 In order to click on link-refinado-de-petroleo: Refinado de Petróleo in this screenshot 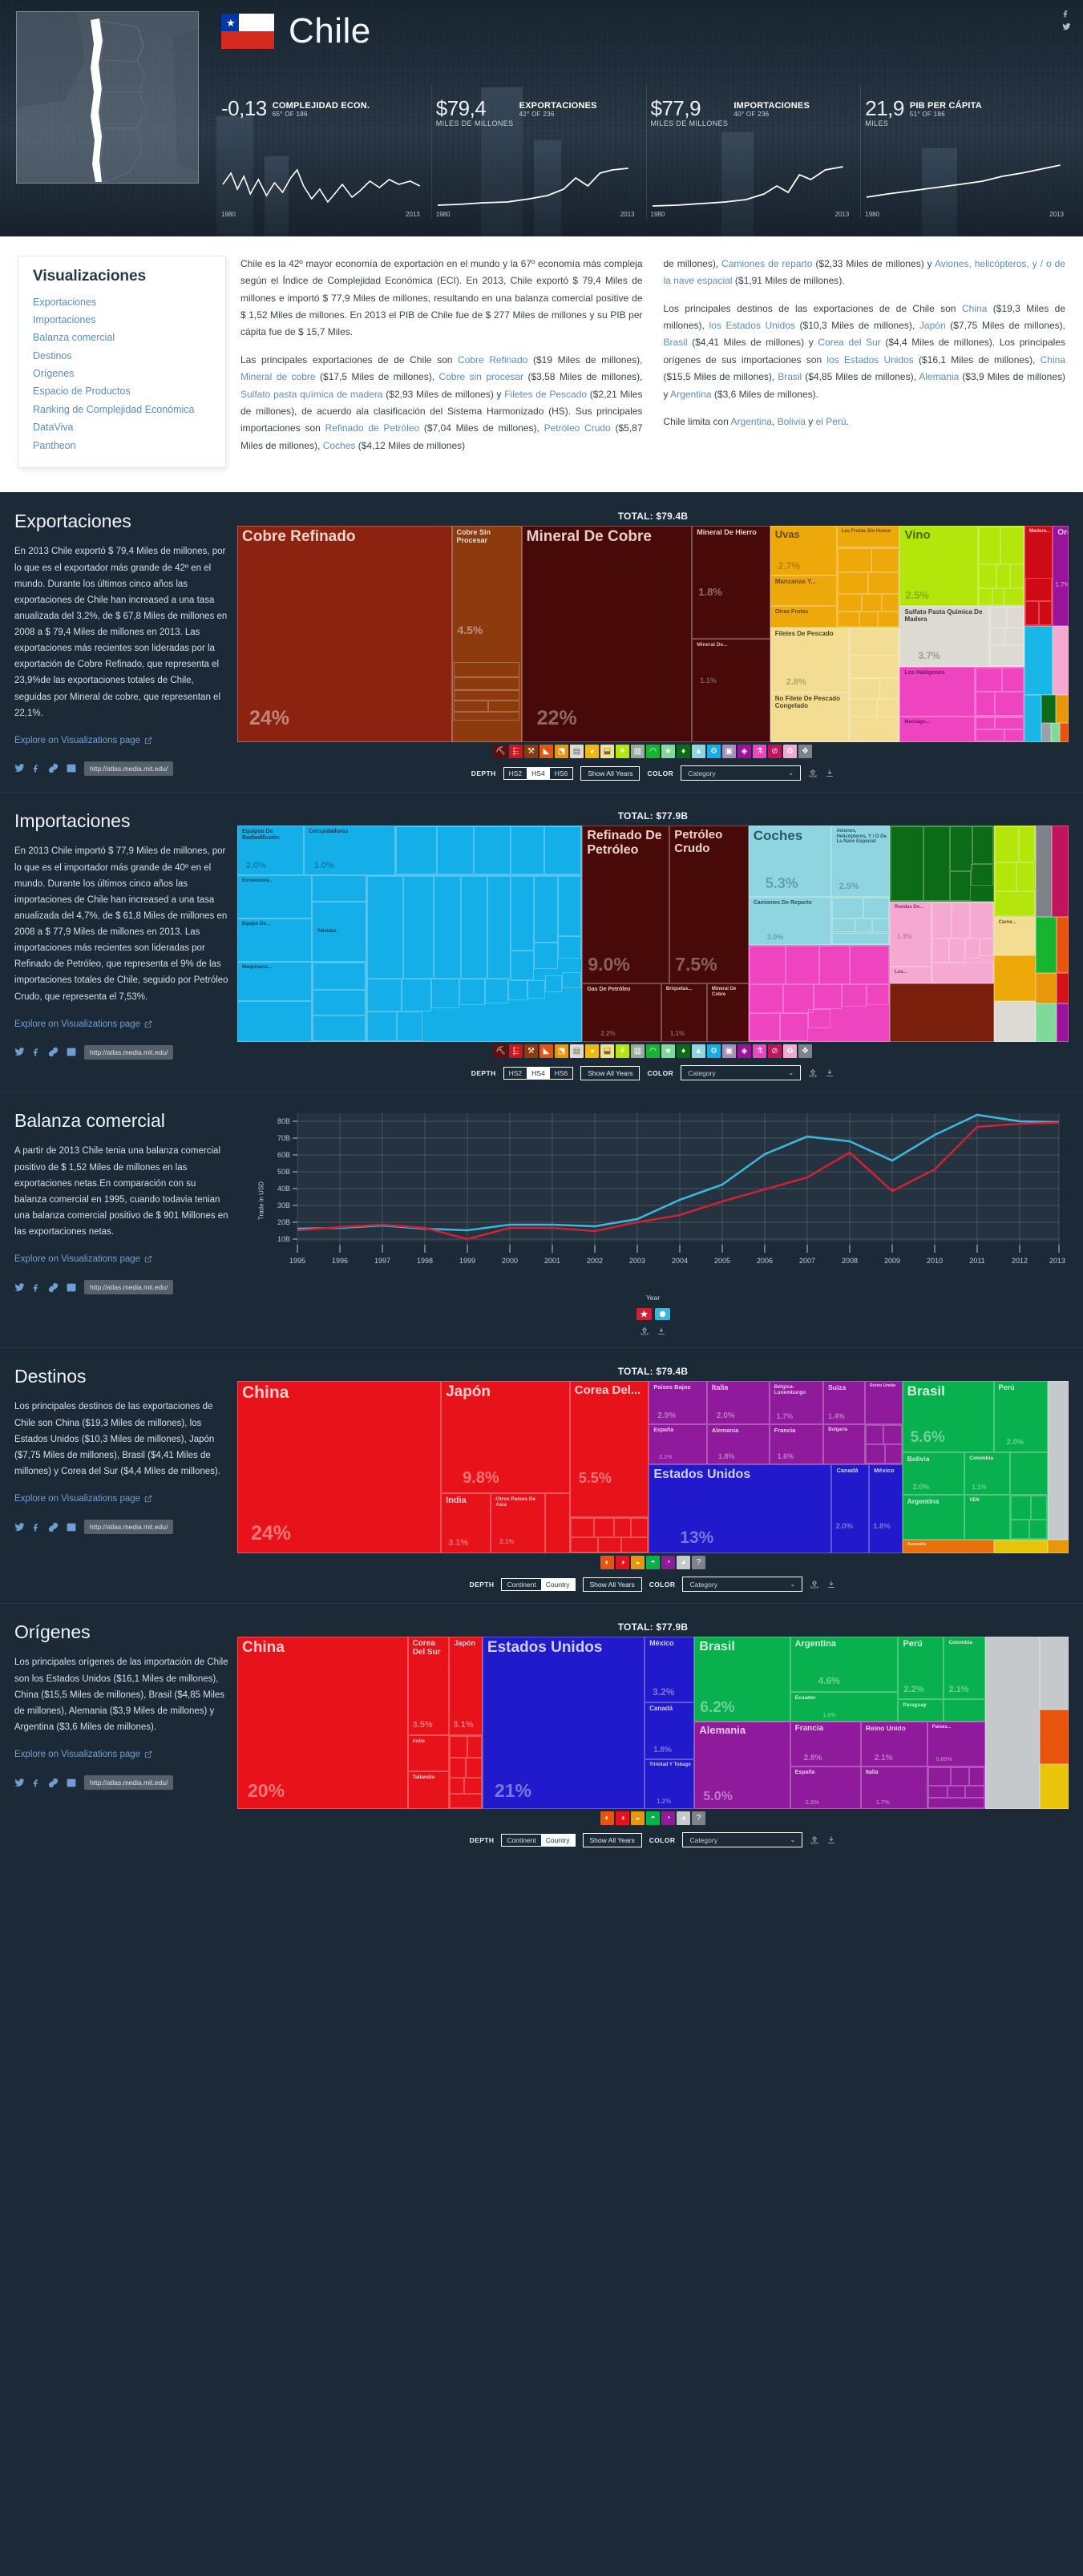, I will do `click(372, 428)`.